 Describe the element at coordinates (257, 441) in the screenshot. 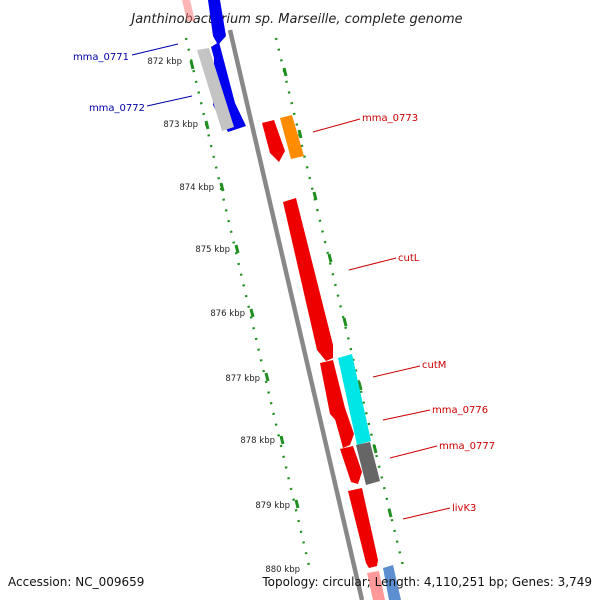

I see `kbp-label-878: 878 kbp` at that location.